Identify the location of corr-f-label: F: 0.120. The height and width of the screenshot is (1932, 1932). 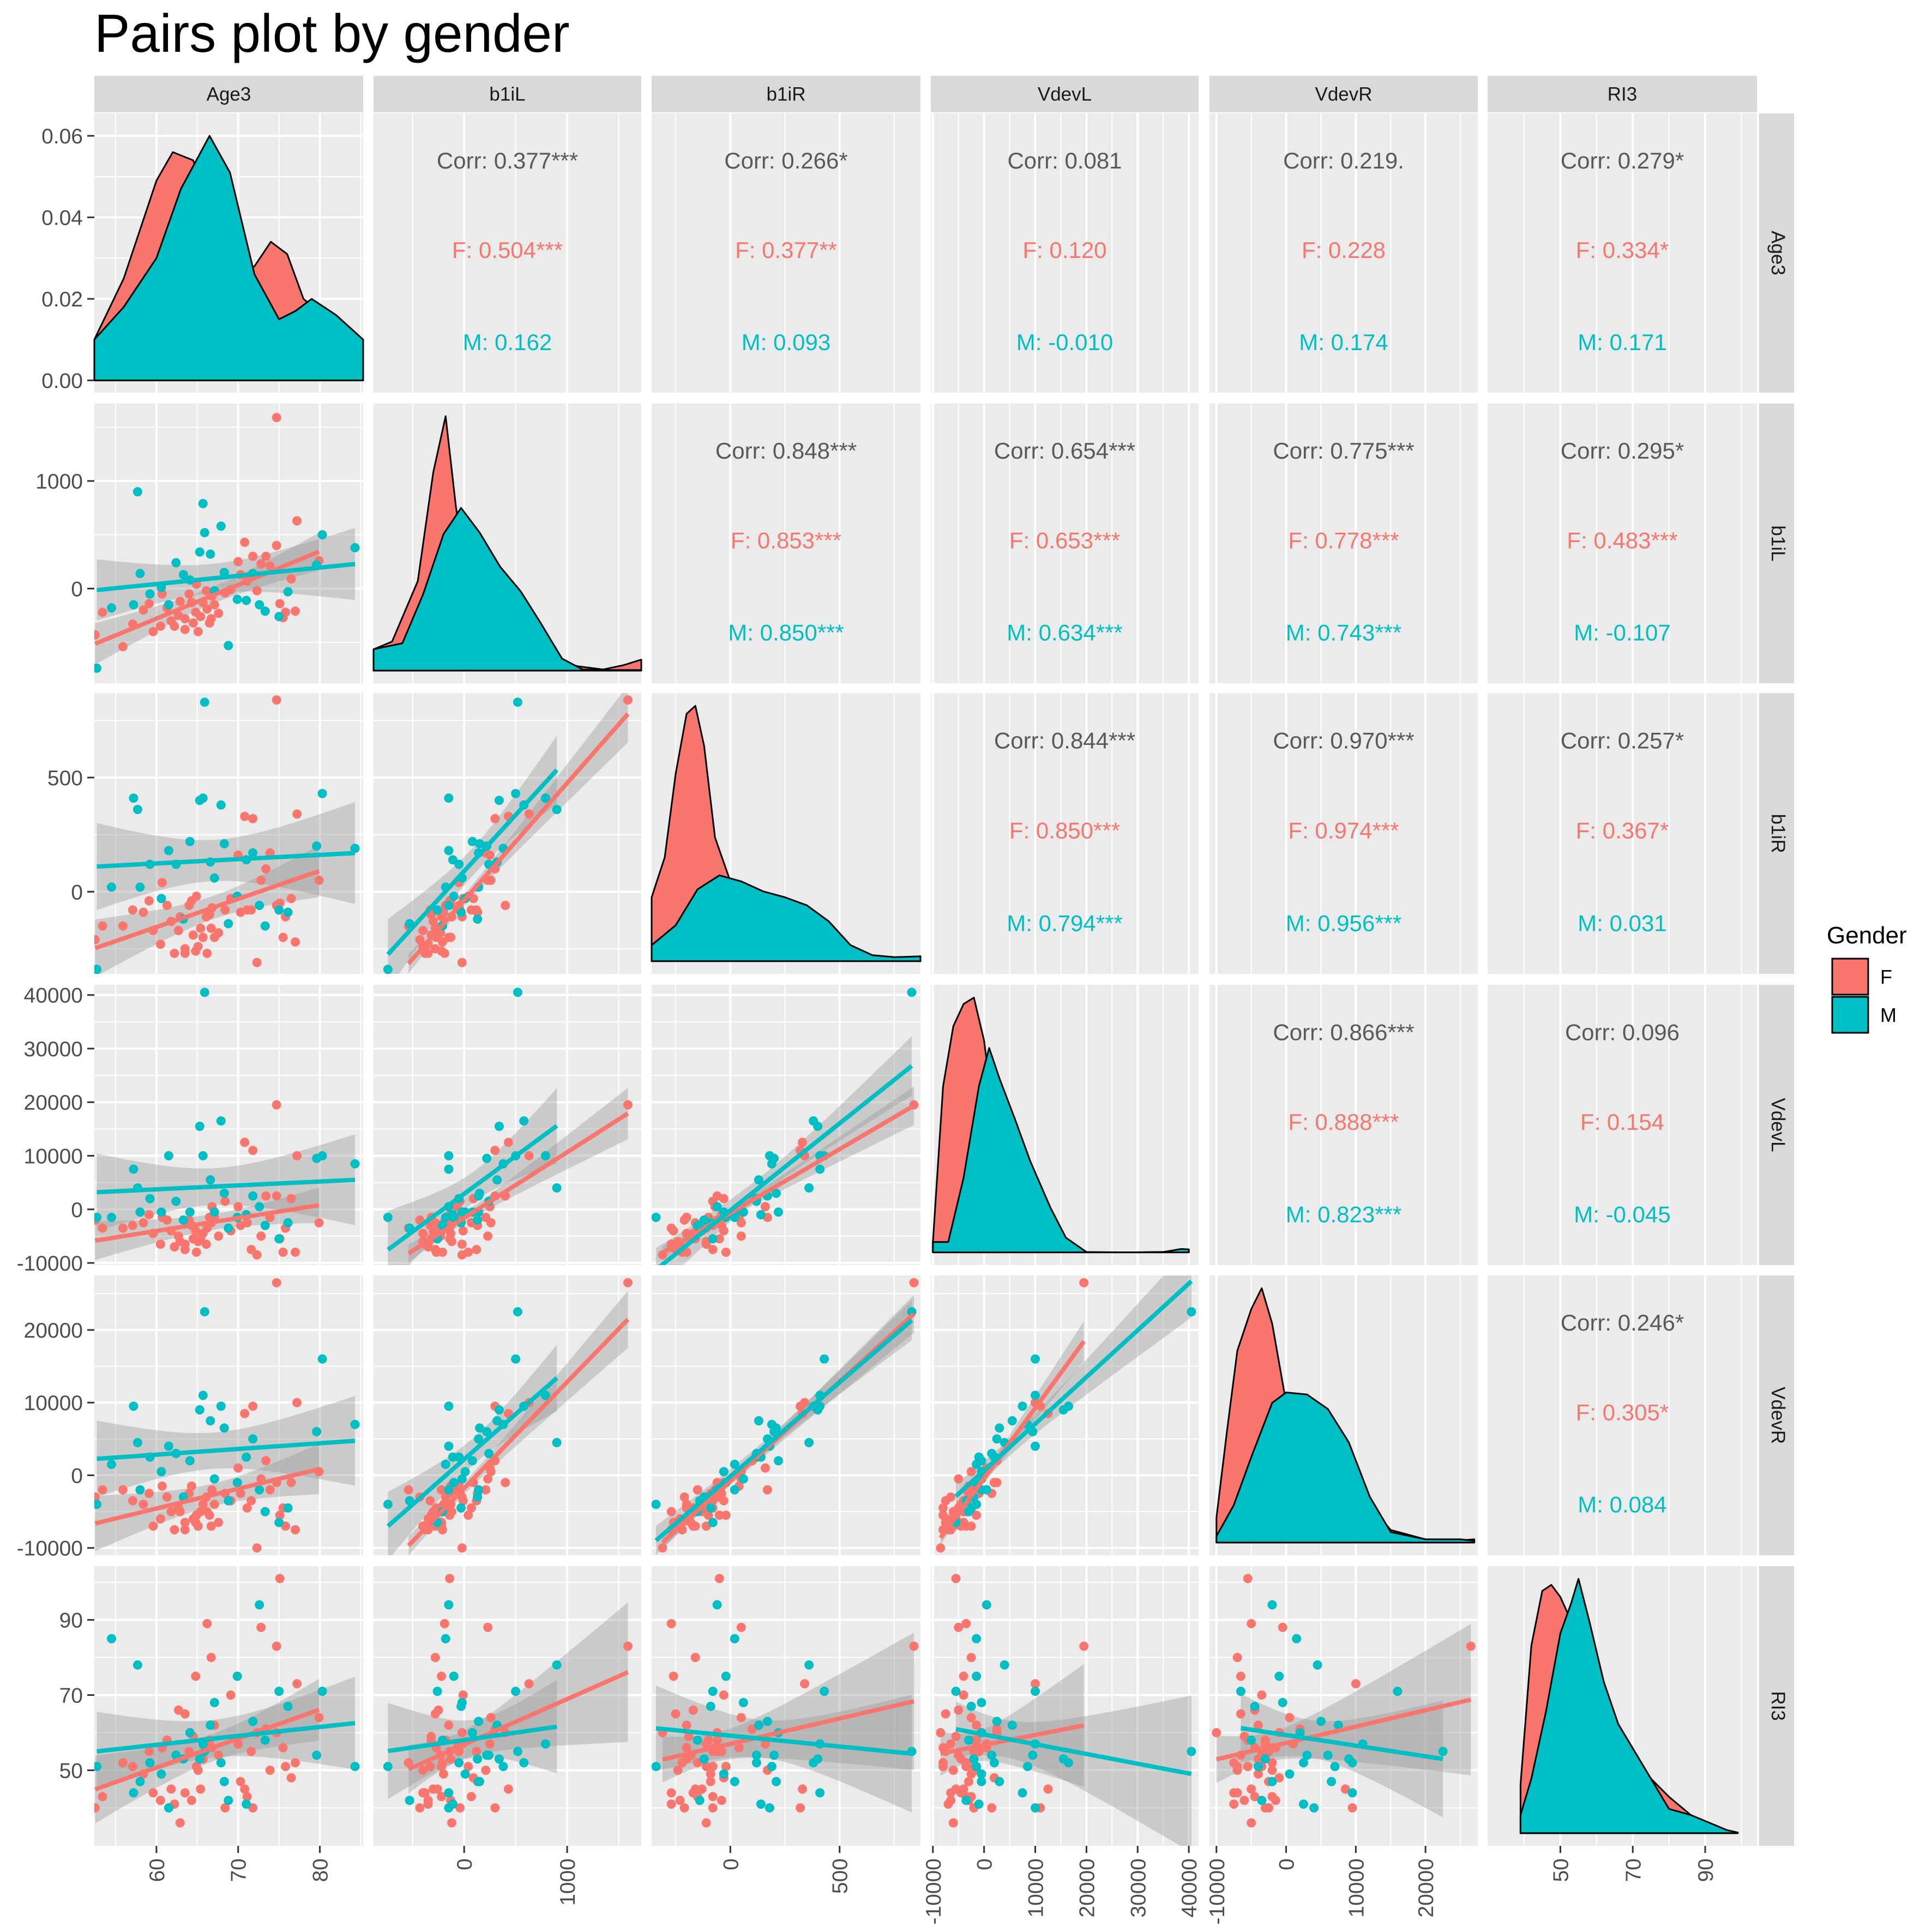
(1064, 250).